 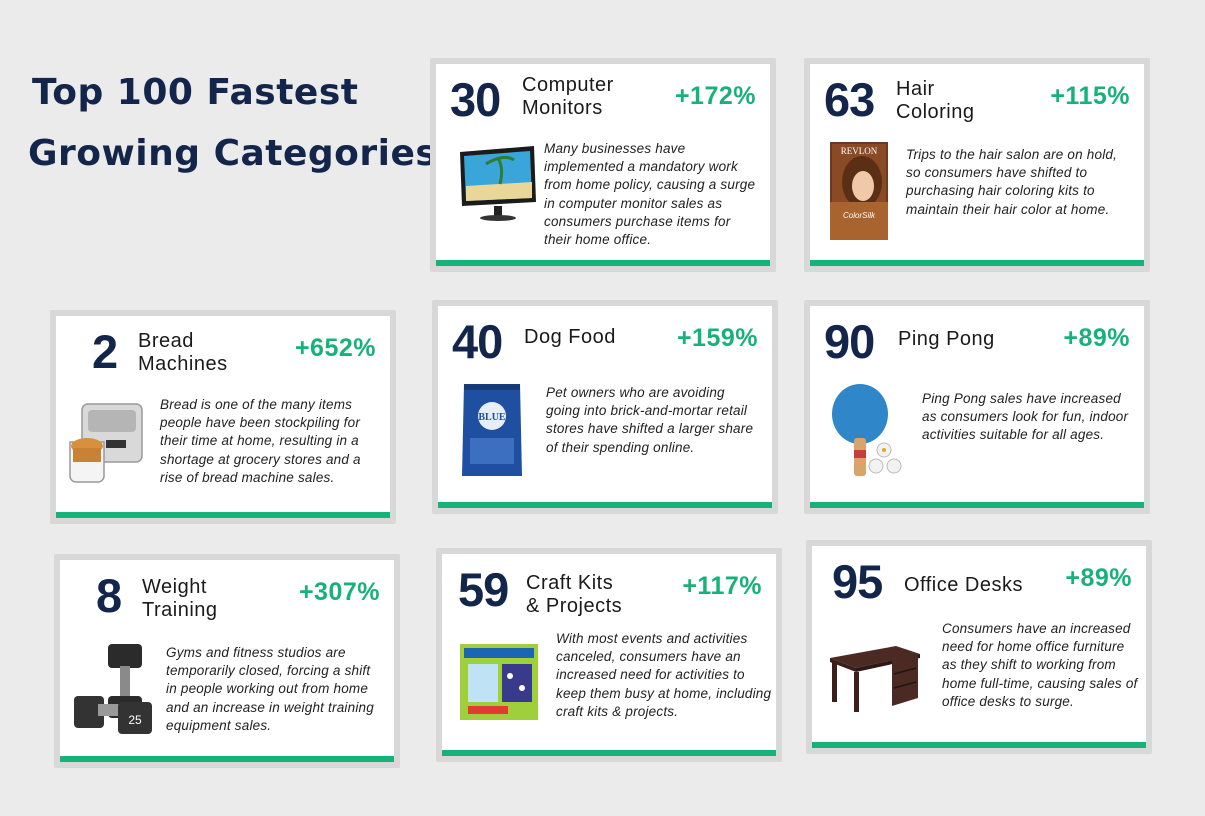 What do you see at coordinates (106, 441) in the screenshot?
I see `bread-machine-icon` at bounding box center [106, 441].